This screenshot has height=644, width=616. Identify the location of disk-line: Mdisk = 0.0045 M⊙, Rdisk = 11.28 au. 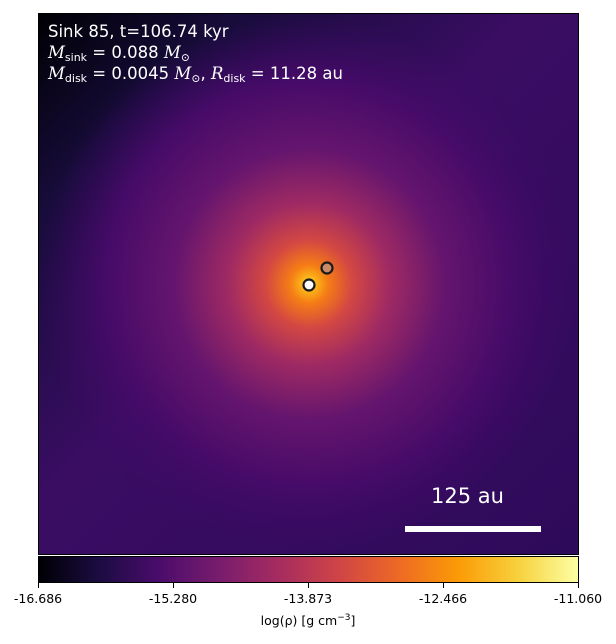
(195, 76).